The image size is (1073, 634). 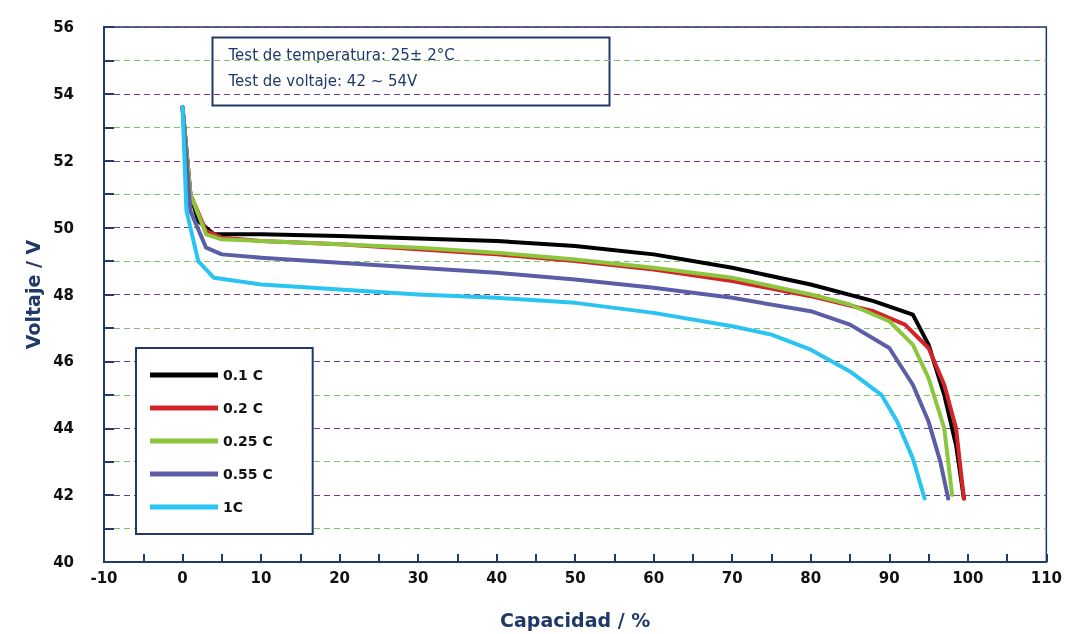 I want to click on y-tick-label: 50, so click(x=63, y=227).